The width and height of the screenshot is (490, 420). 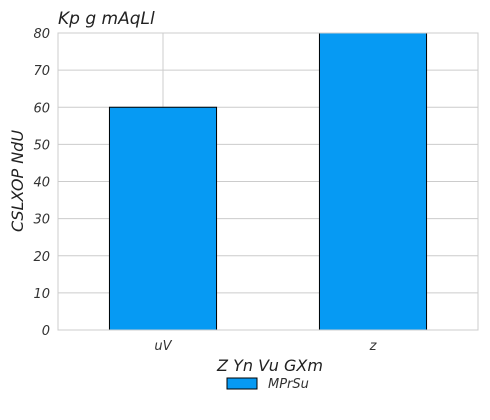 I want to click on legend: MPrSu, so click(x=267, y=384).